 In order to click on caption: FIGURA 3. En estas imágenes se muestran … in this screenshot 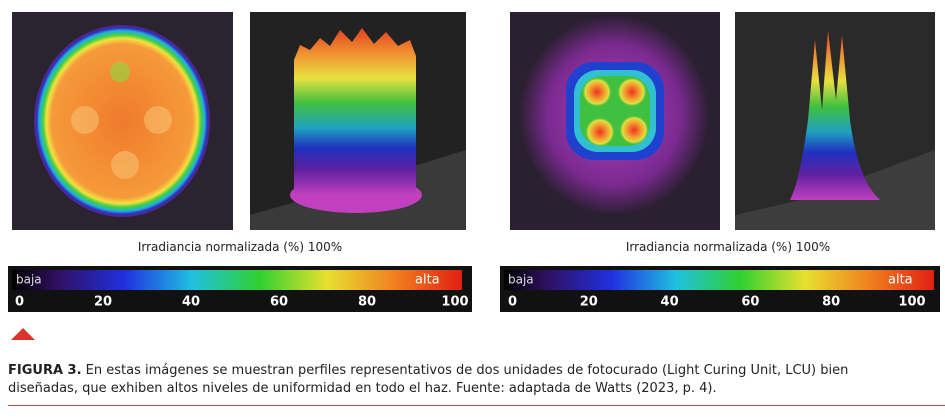, I will do `click(438, 380)`.